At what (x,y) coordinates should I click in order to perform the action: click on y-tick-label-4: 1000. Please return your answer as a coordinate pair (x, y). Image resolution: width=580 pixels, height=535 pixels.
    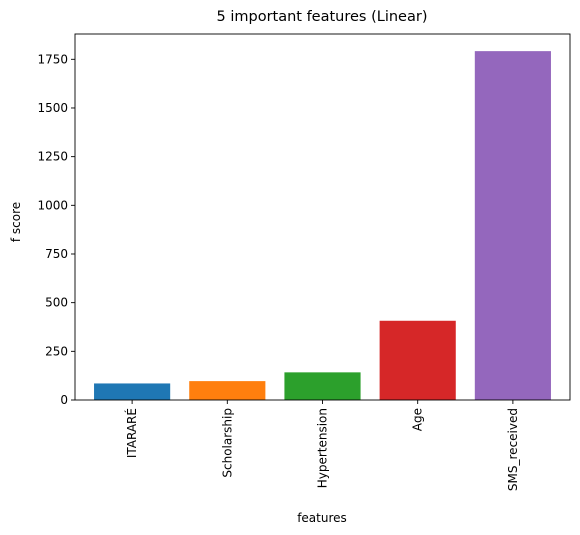
    Looking at the image, I should click on (52, 205).